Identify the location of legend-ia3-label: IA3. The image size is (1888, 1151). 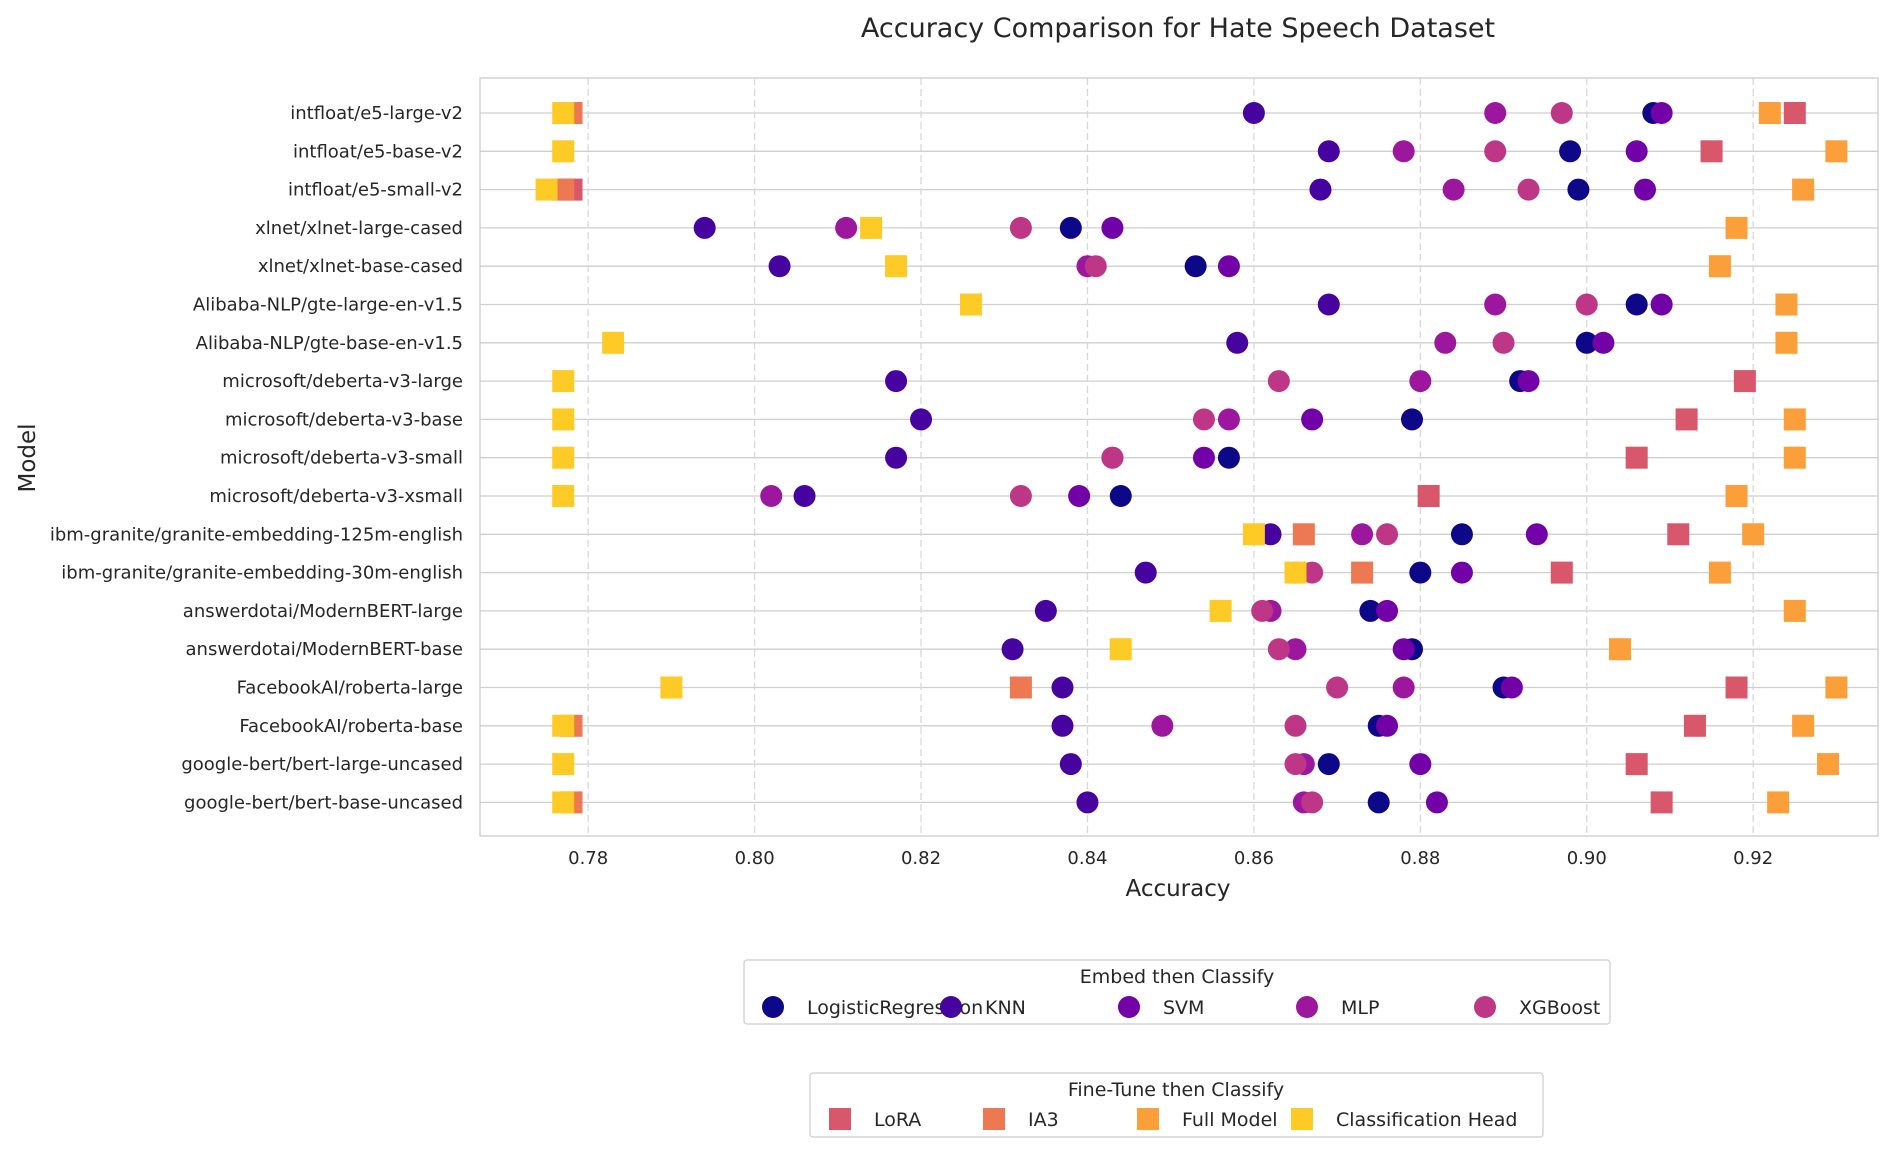
(1043, 1120).